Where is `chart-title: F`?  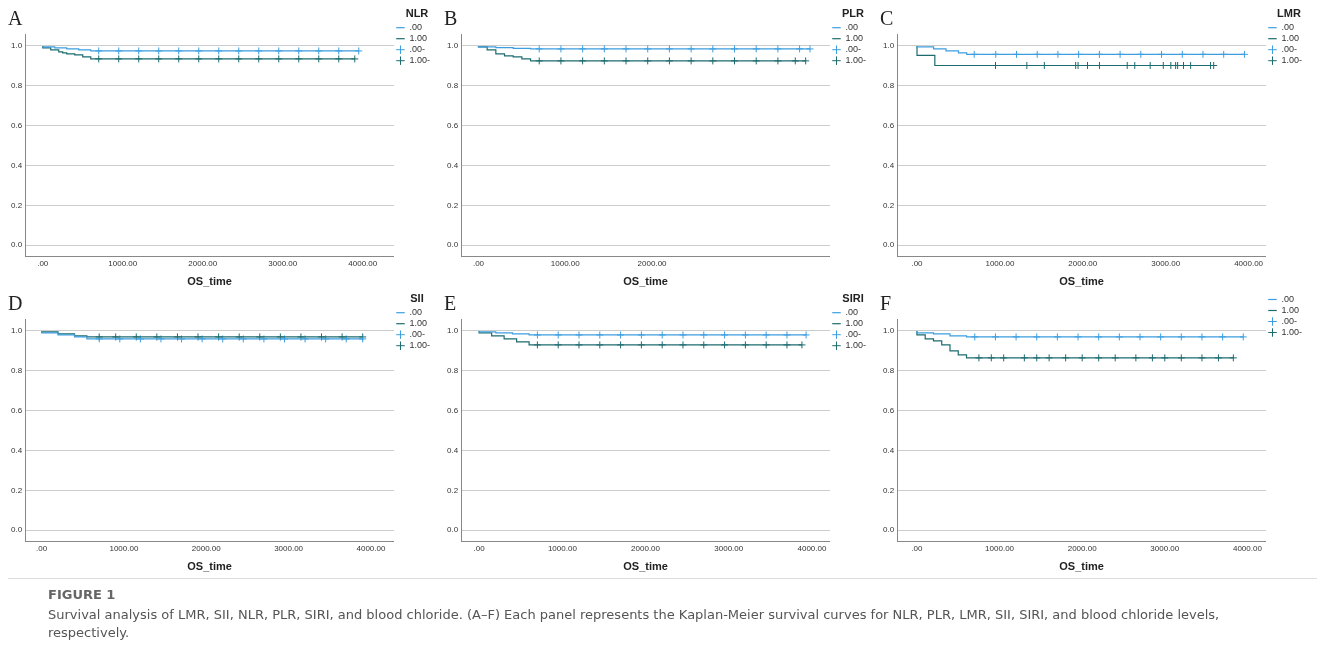
chart-title: F is located at coordinates (886, 303).